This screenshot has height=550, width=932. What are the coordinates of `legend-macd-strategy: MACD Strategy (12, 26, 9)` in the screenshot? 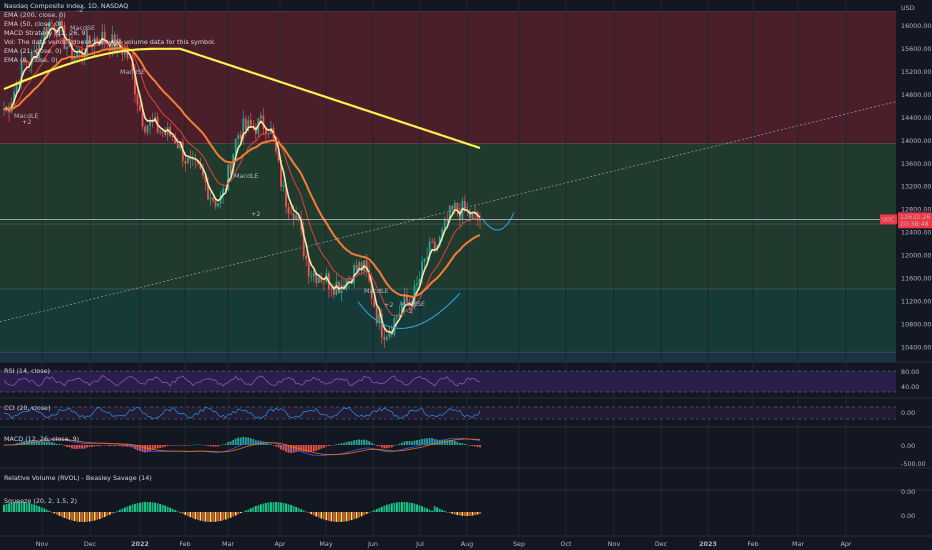 It's located at (46, 33).